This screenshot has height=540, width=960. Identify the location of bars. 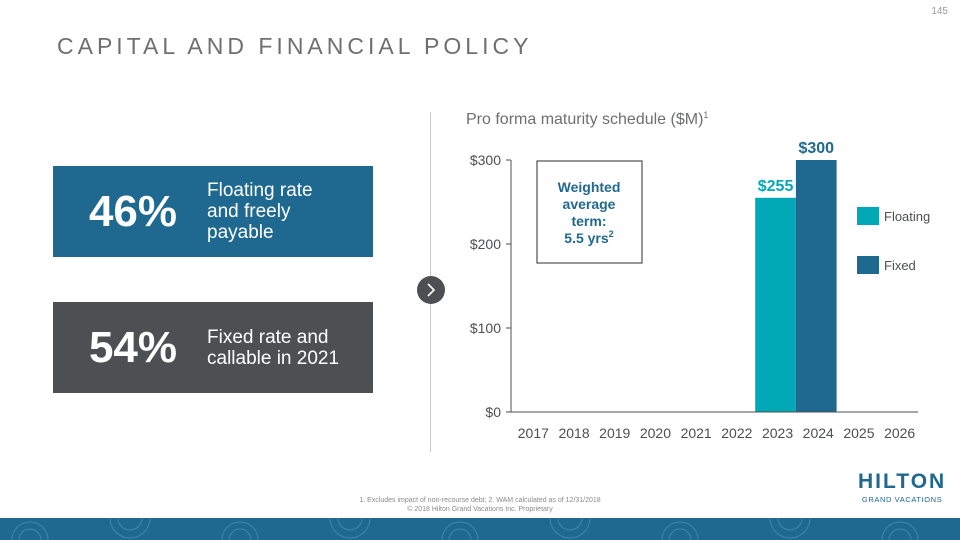
(796, 286).